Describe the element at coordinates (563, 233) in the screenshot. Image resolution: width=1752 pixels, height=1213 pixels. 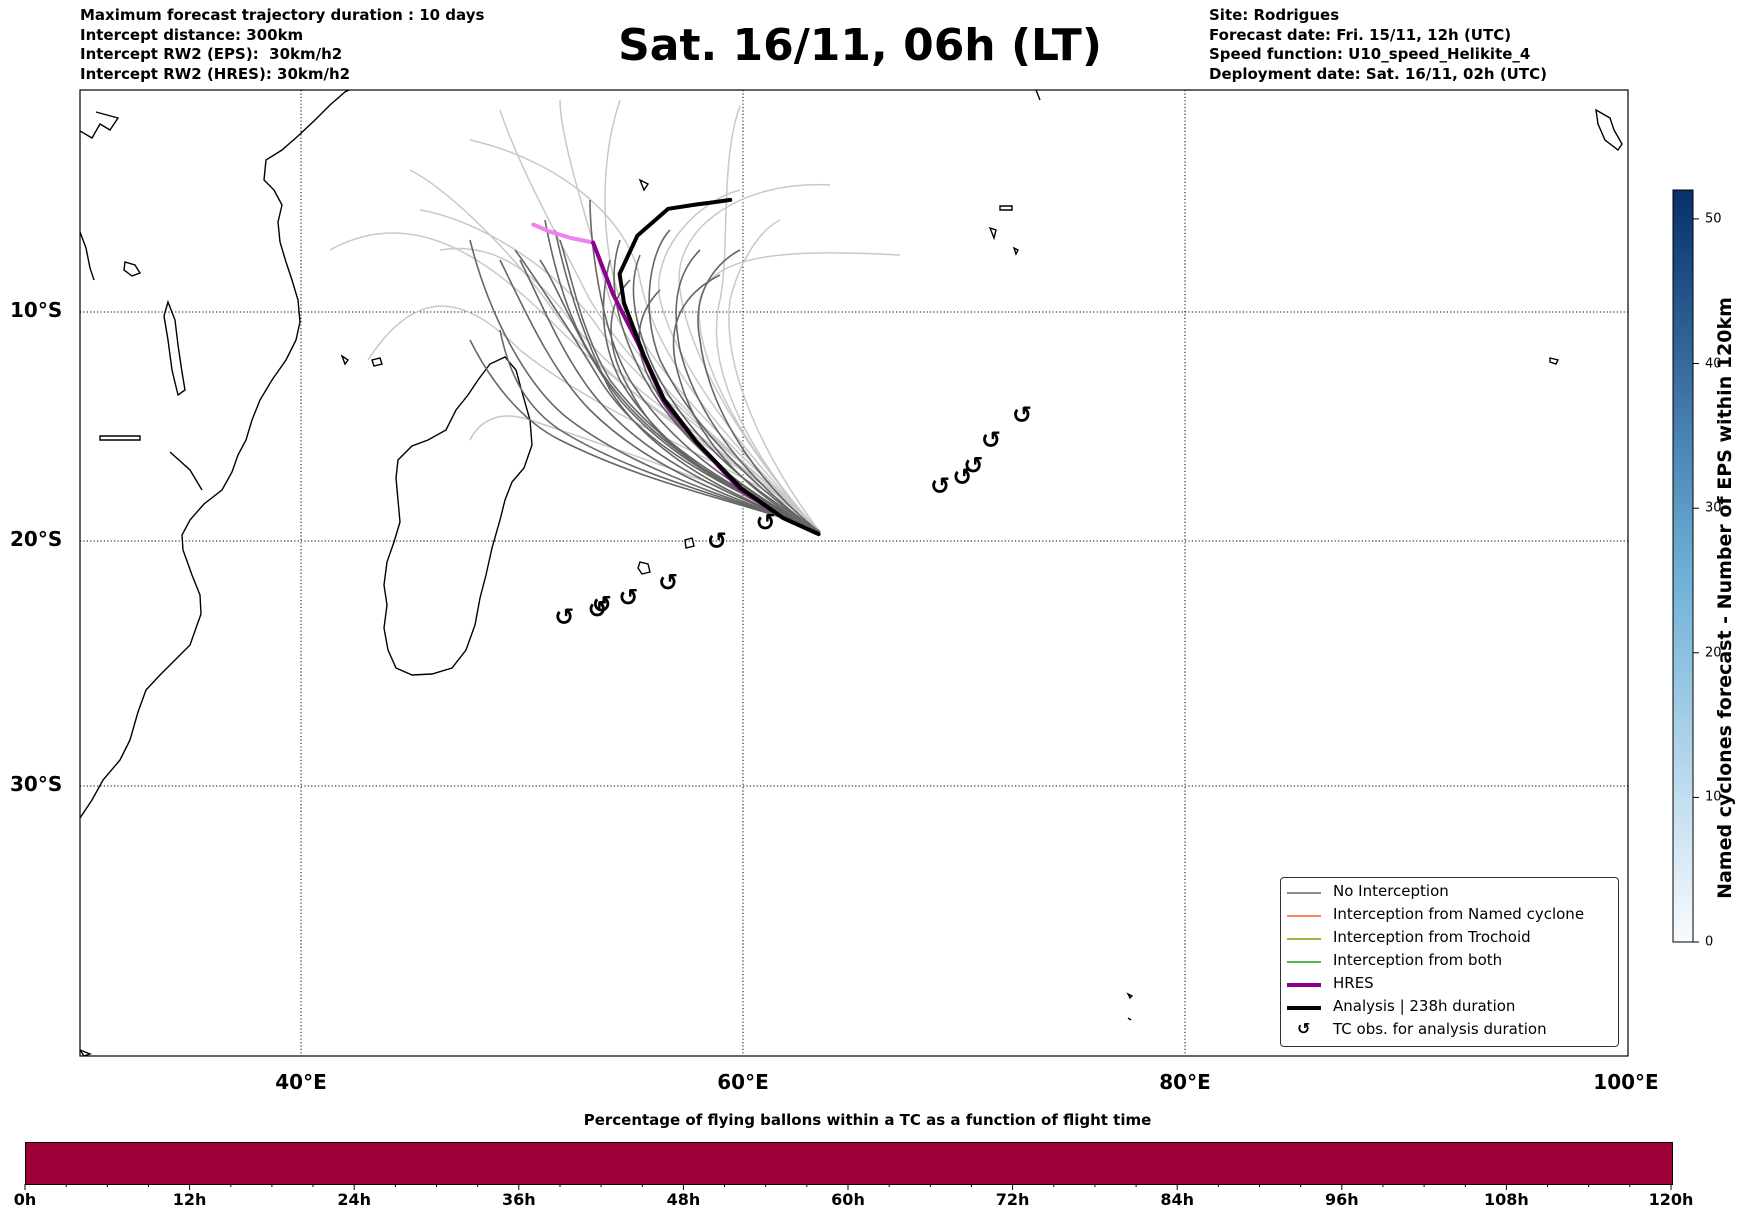
I see `hres-track-early` at that location.